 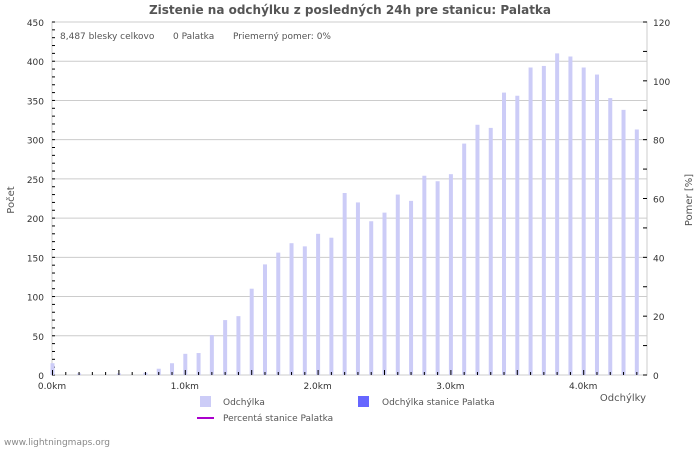 I want to click on y-right-tick-label: 20, so click(x=659, y=318).